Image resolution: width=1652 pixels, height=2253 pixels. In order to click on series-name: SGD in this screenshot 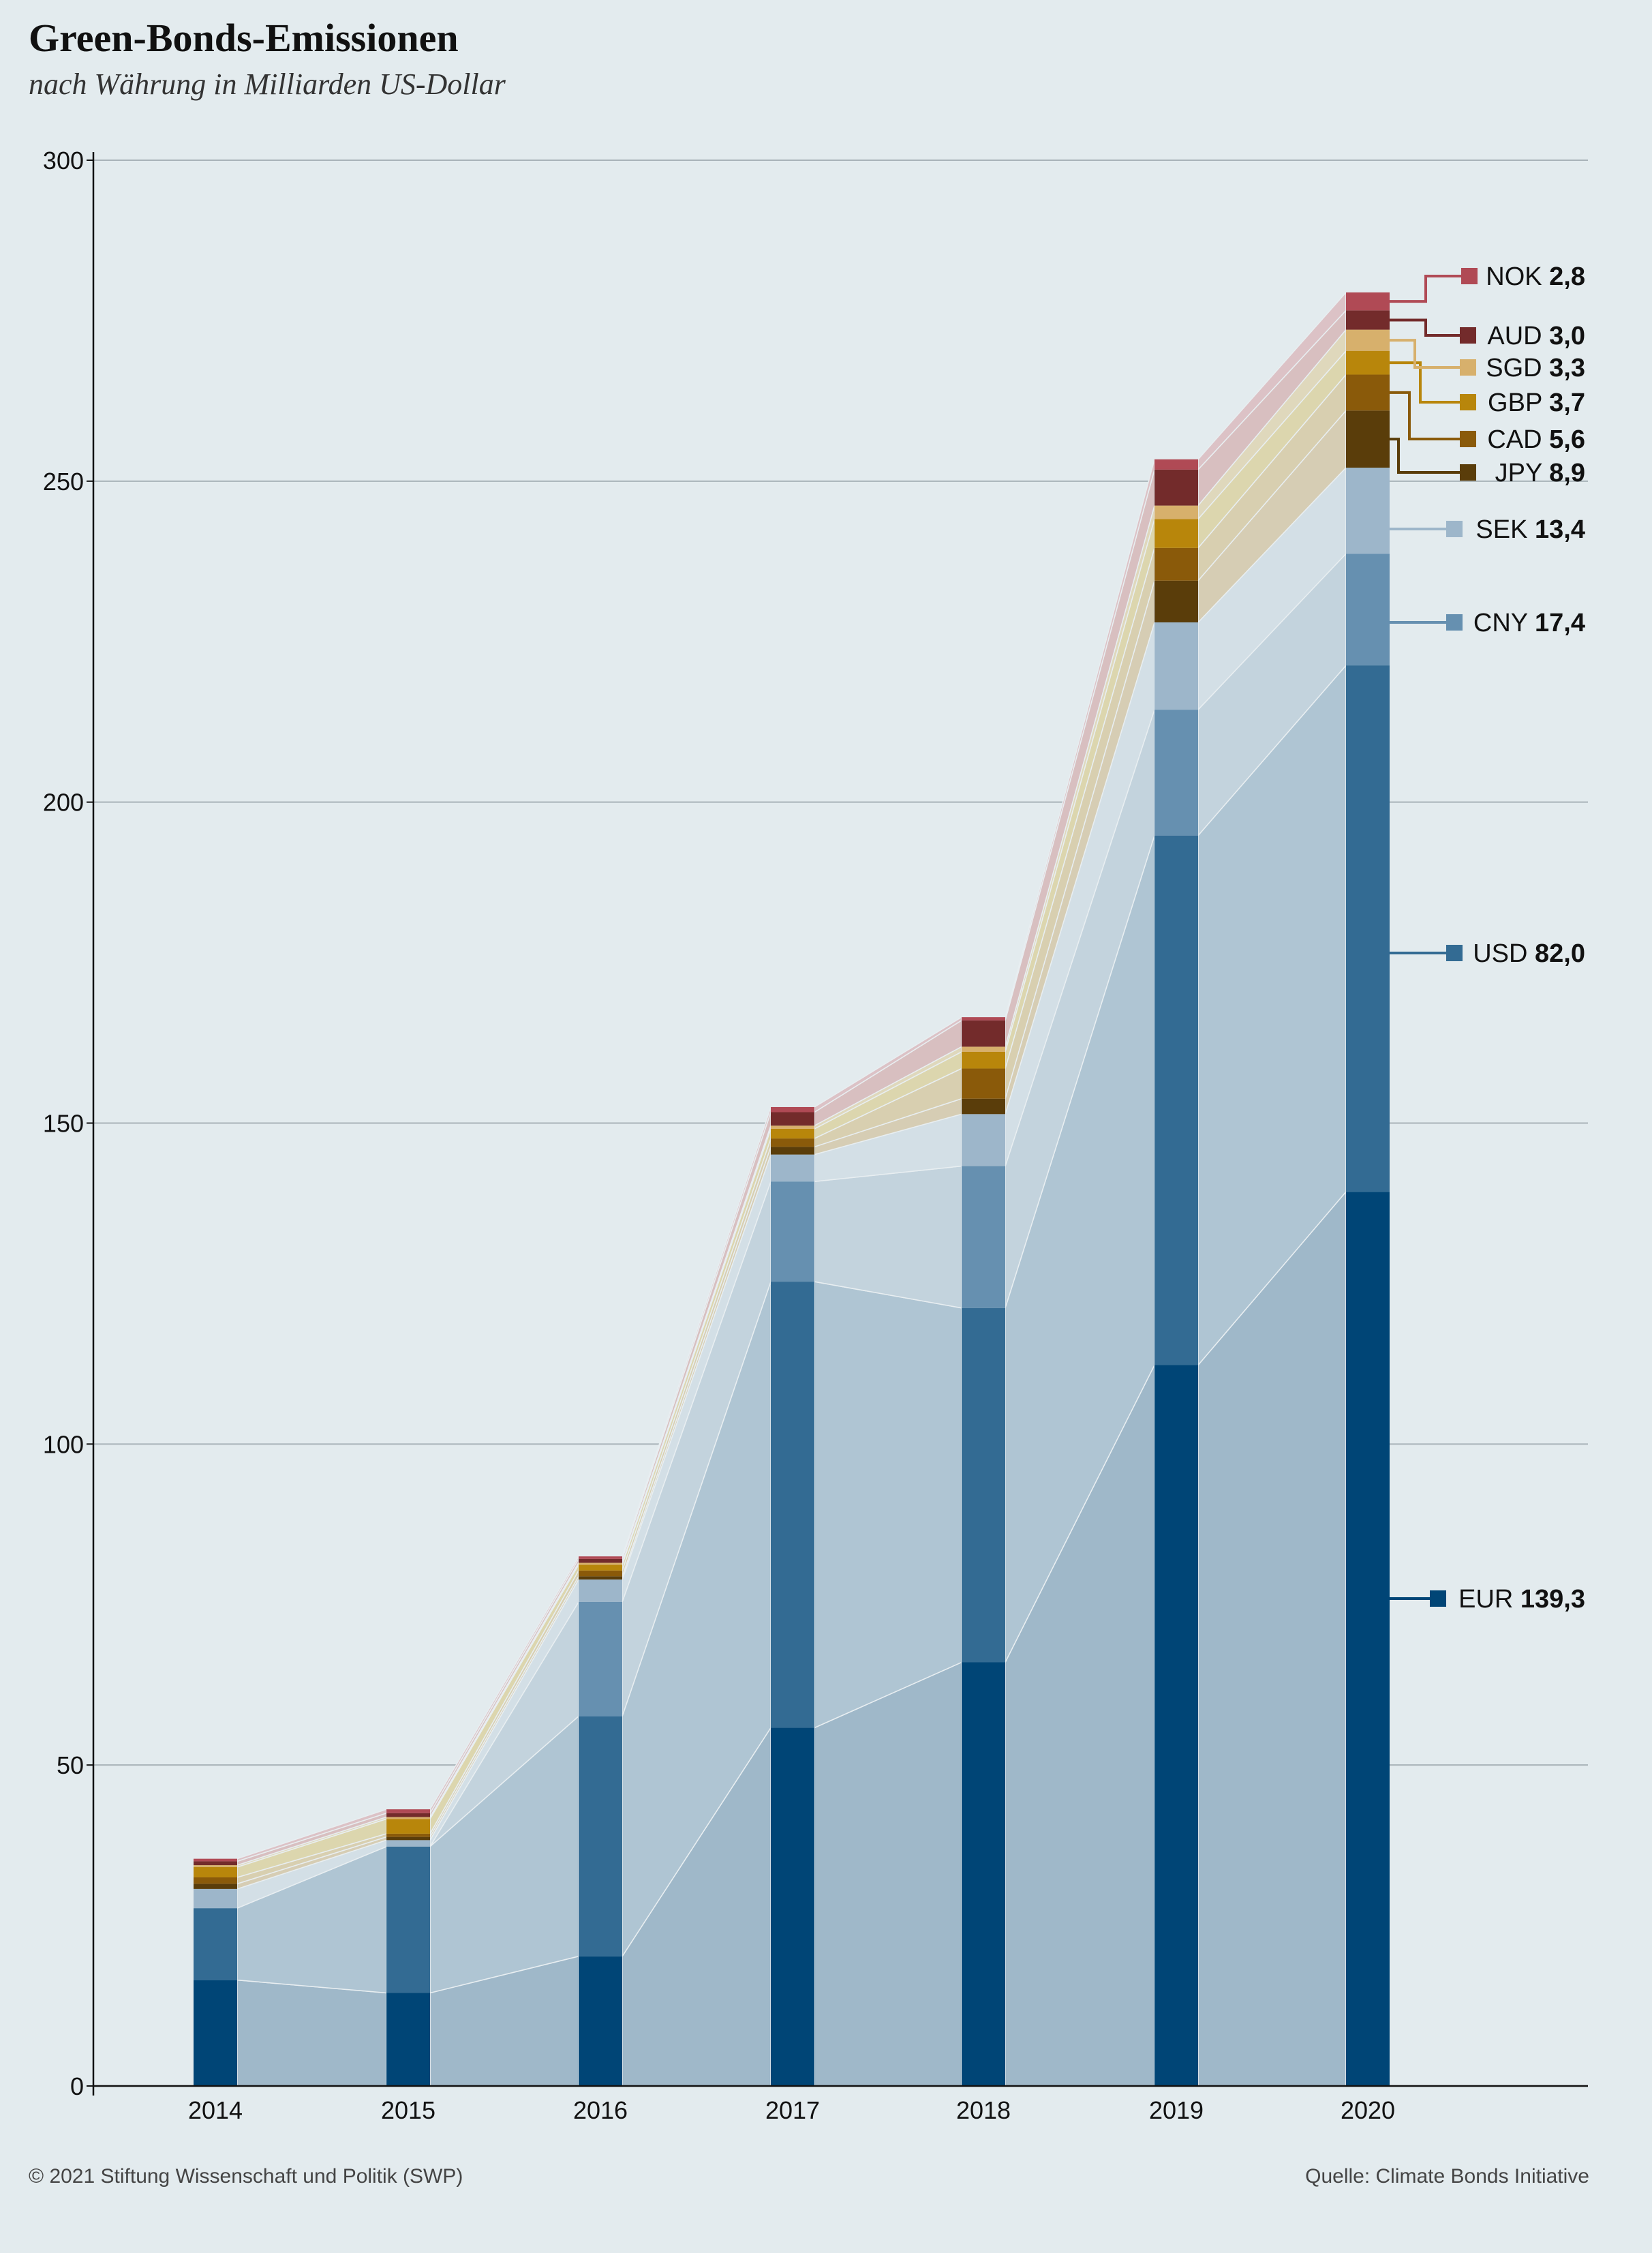, I will do `click(1517, 368)`.